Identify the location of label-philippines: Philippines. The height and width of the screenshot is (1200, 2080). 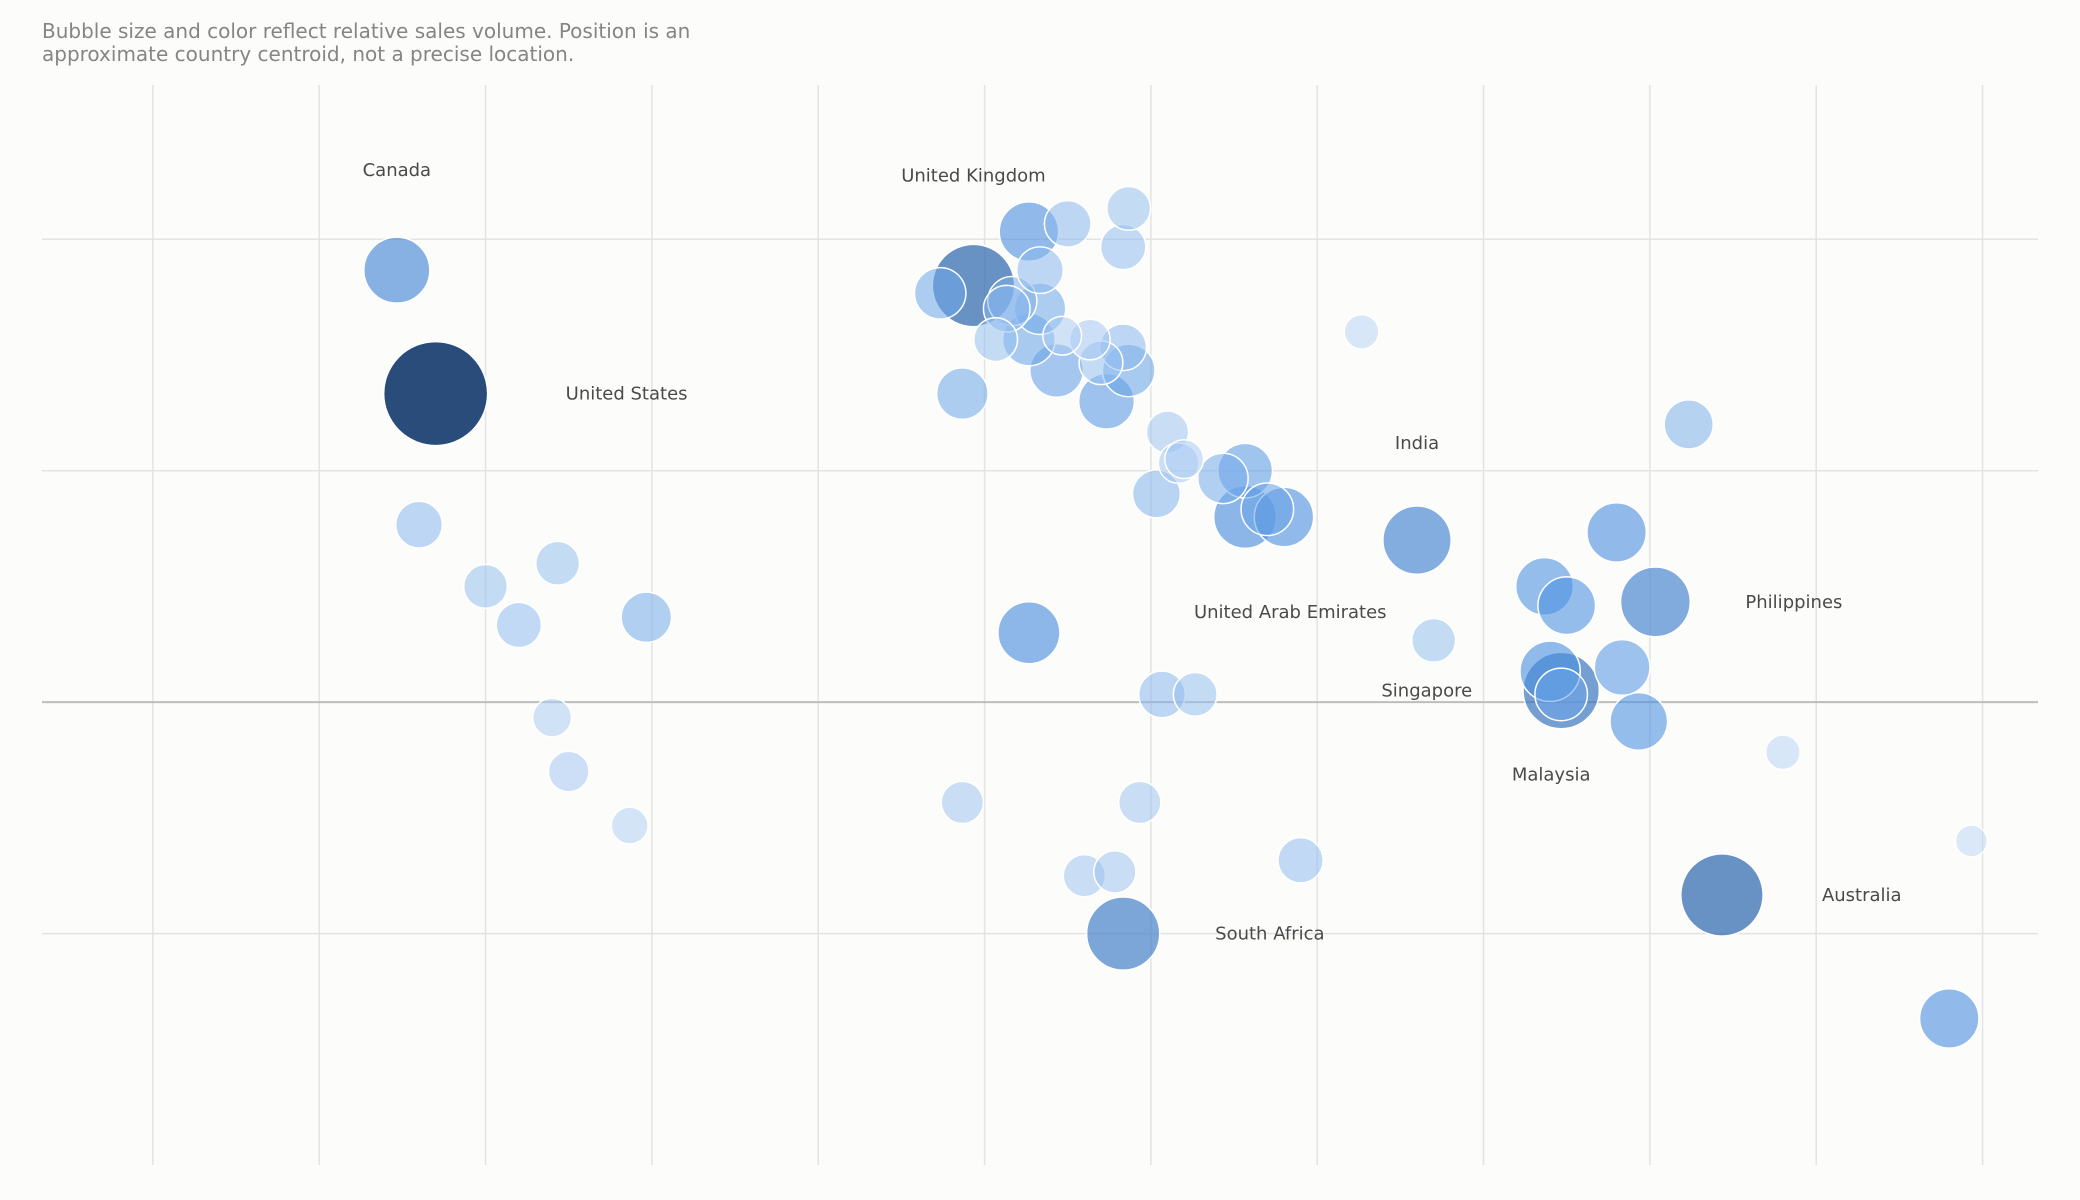
(1793, 602).